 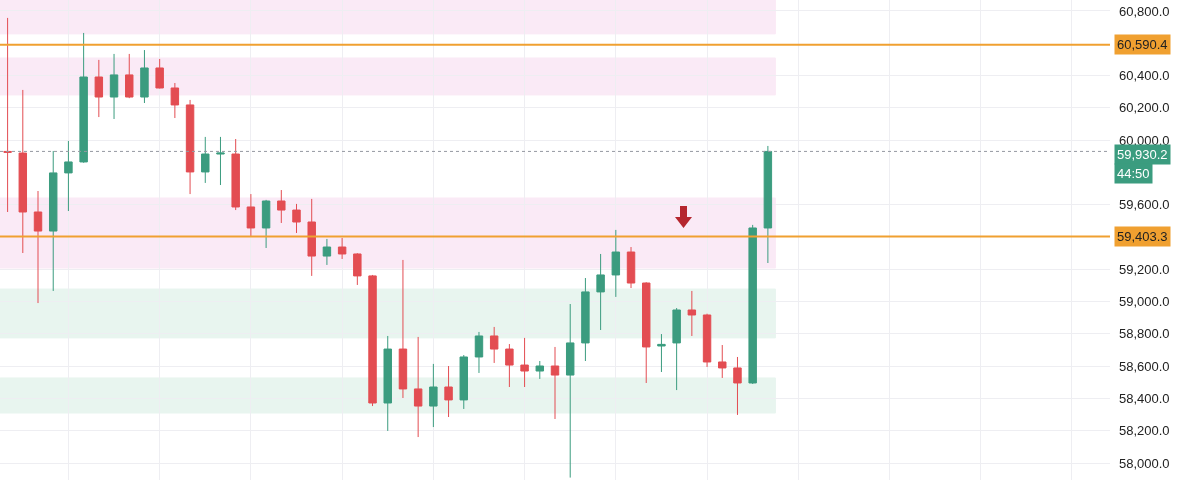 I want to click on y-tick-label: 60,200.0, so click(x=1144, y=108).